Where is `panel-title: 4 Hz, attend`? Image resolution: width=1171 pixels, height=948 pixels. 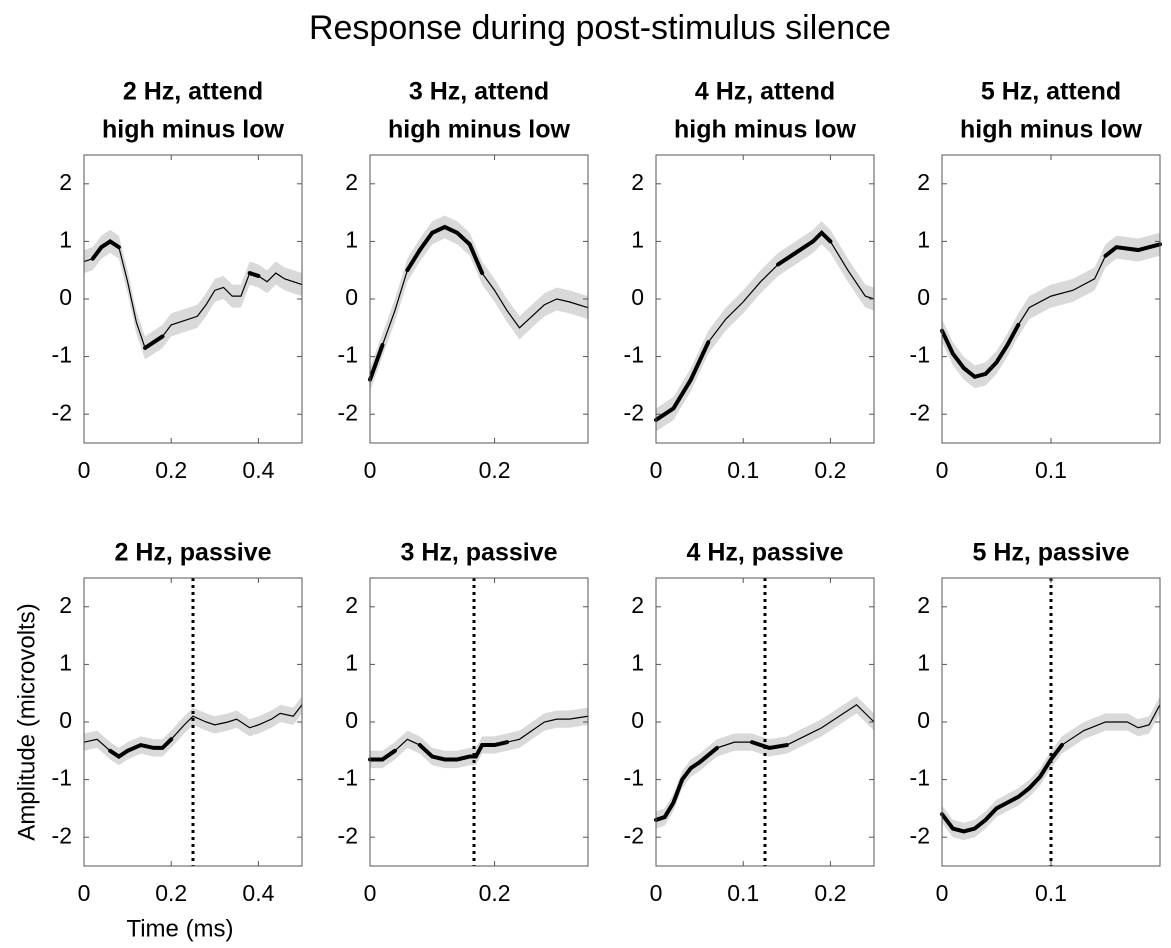 panel-title: 4 Hz, attend is located at coordinates (765, 92).